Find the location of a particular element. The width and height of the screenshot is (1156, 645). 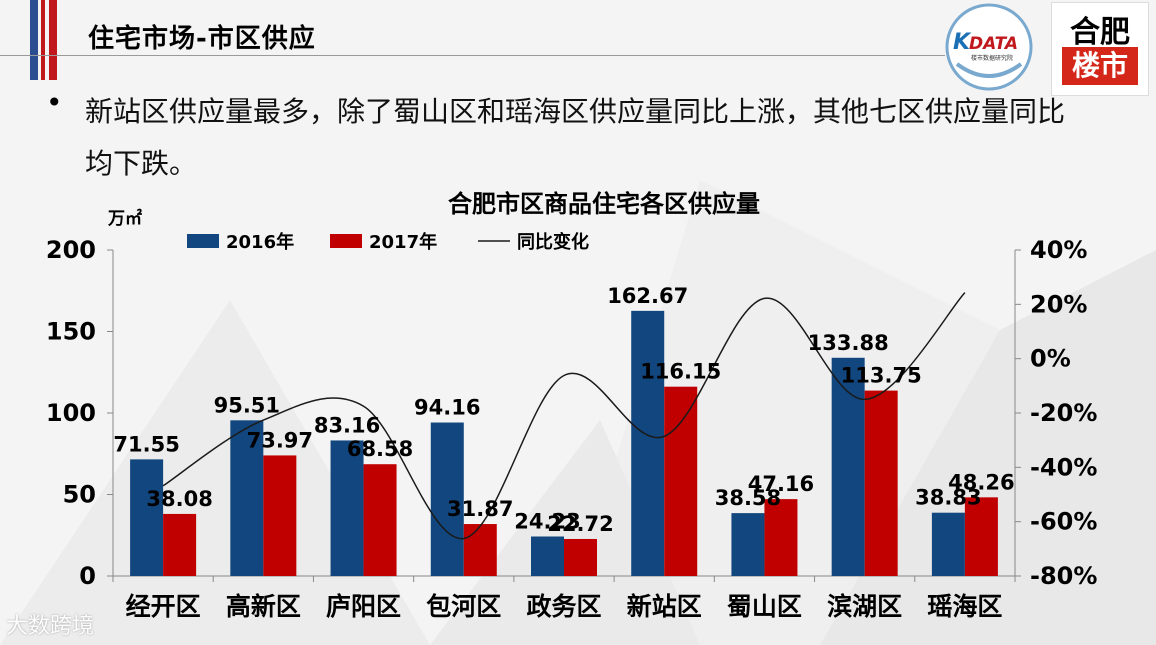

bar-label: 31.87 is located at coordinates (480, 509).